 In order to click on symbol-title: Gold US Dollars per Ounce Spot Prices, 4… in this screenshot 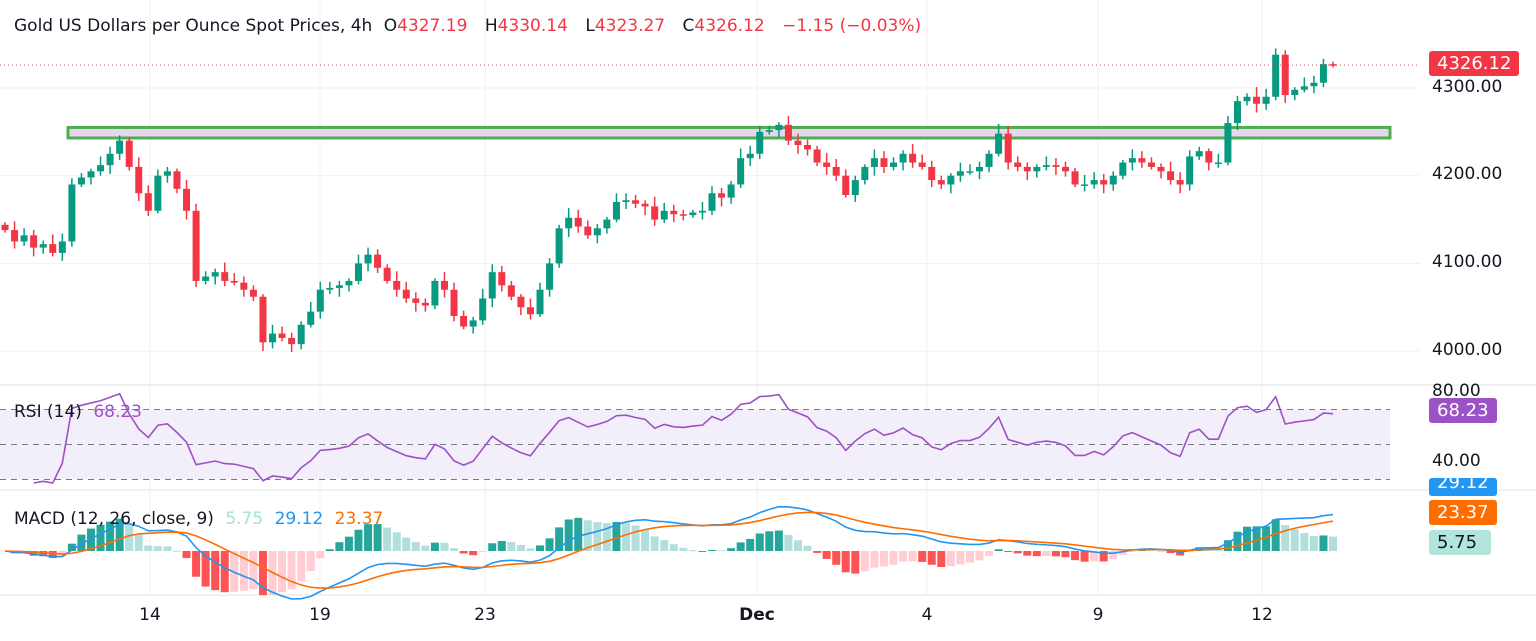, I will do `click(193, 26)`.